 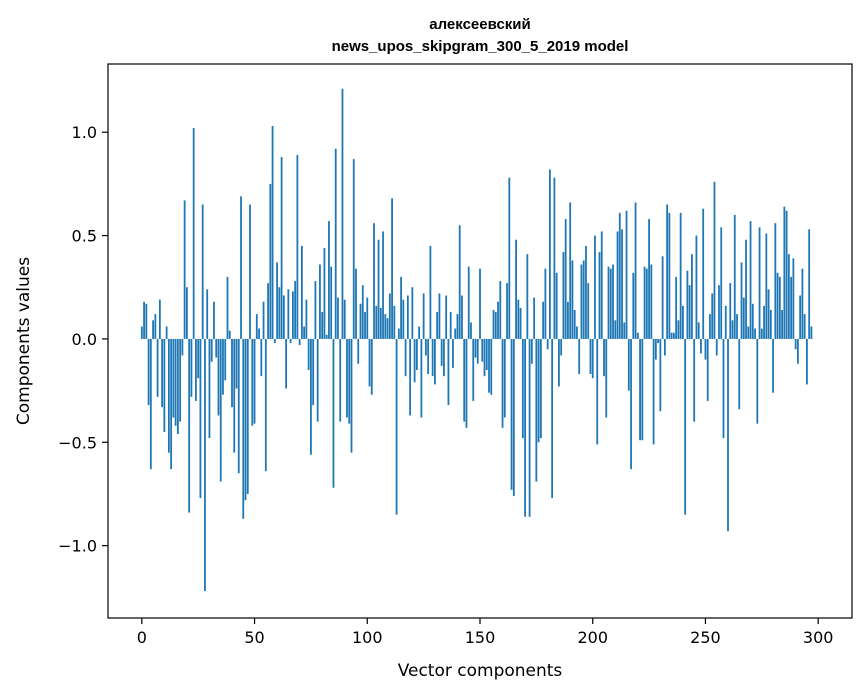 I want to click on y-tick-label: −1.0, so click(x=77, y=546).